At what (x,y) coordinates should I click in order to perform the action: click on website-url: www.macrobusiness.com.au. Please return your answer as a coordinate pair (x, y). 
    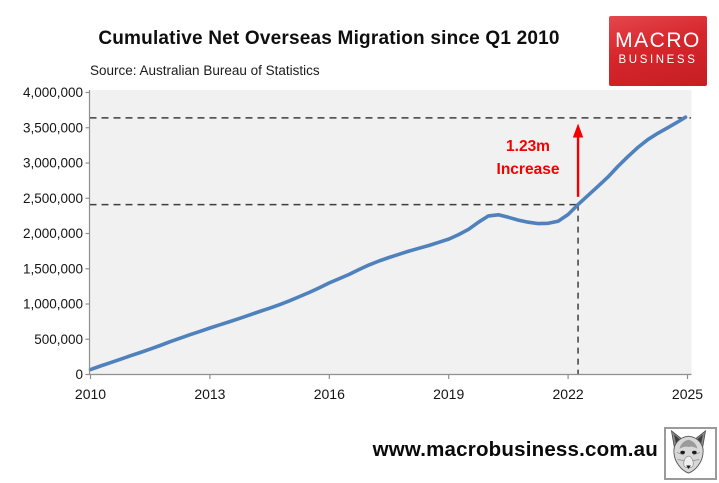
    Looking at the image, I should click on (515, 449).